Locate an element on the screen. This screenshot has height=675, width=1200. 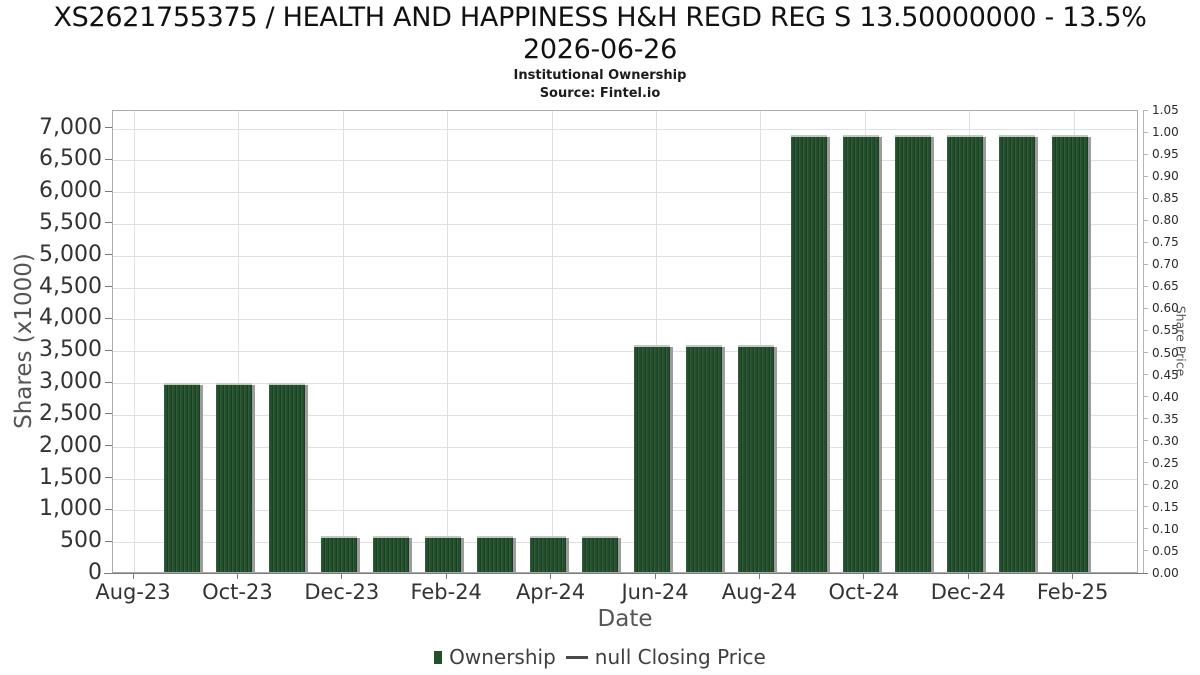
x-axis-label: Date is located at coordinates (625, 619).